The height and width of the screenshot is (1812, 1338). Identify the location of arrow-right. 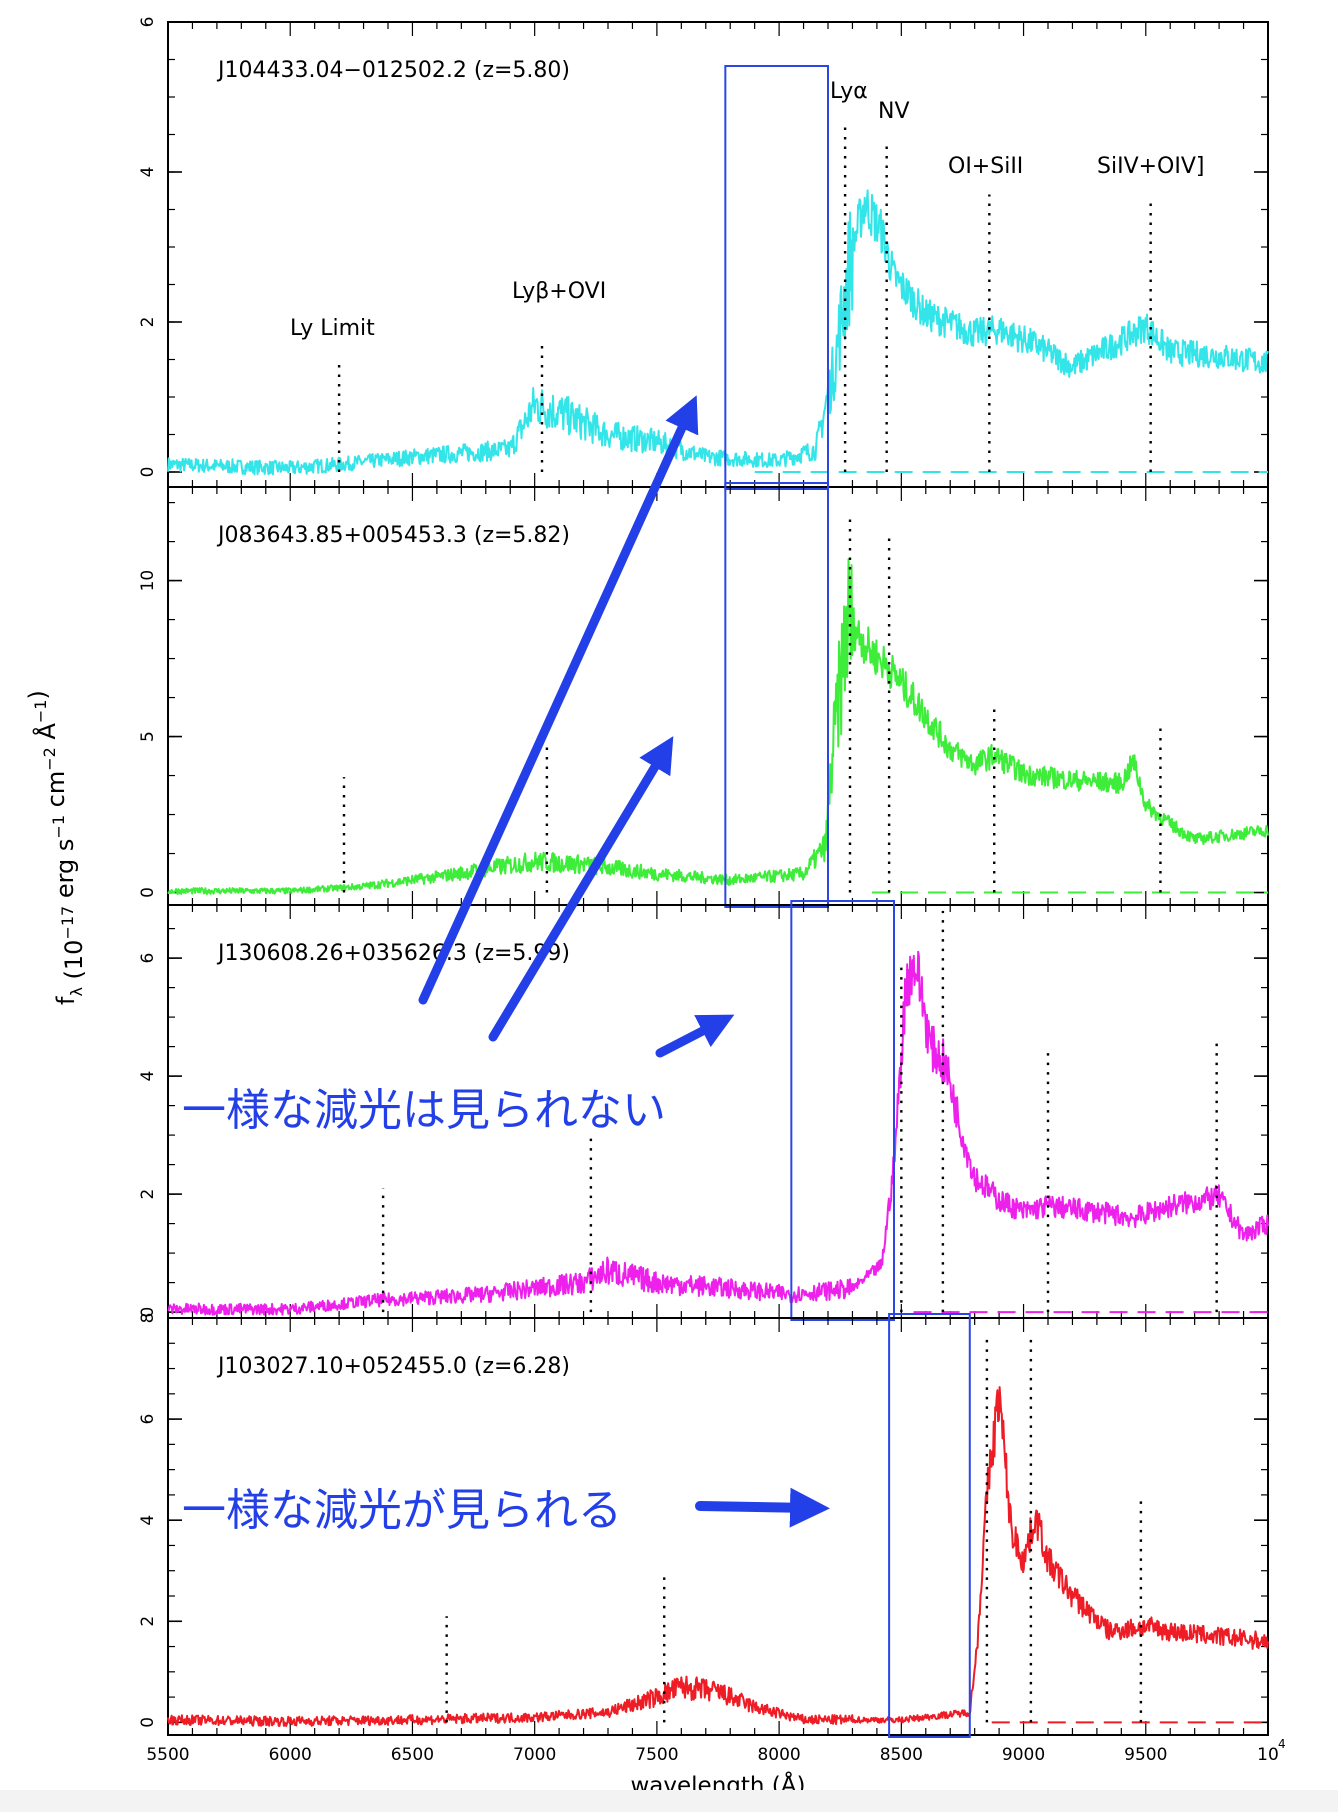
(762, 1507).